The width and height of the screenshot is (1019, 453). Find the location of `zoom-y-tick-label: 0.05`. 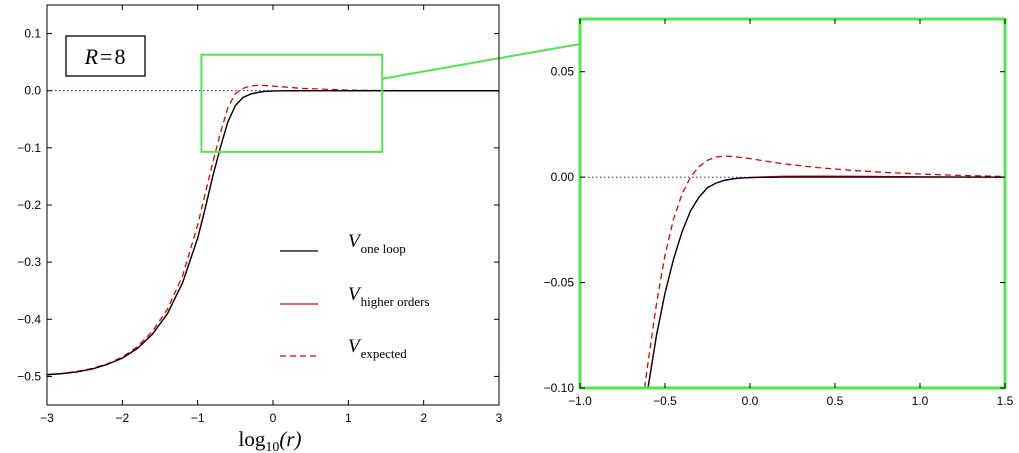

zoom-y-tick-label: 0.05 is located at coordinates (563, 72).